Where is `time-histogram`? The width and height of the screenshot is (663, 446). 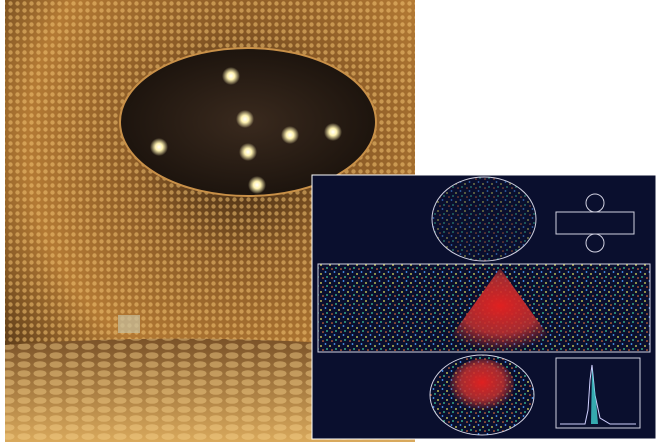 time-histogram is located at coordinates (598, 393).